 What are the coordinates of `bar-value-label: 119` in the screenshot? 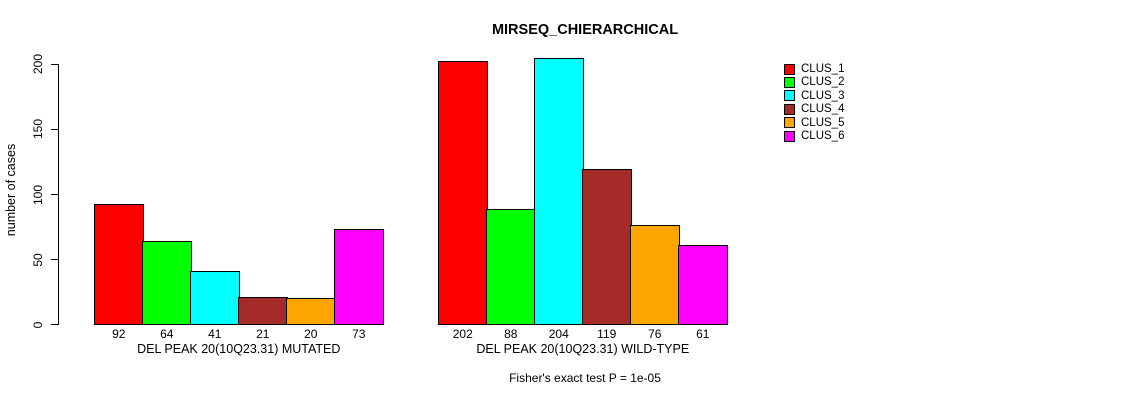 It's located at (607, 333).